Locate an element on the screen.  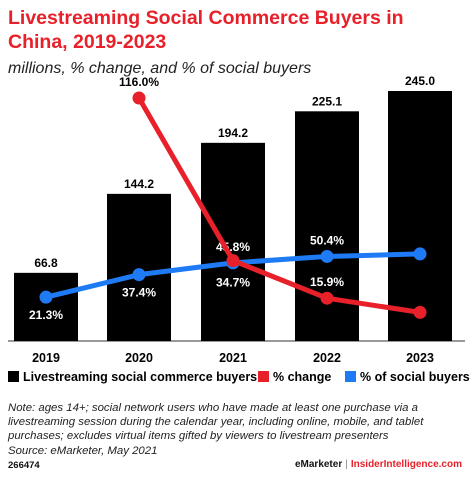
pct-change-data-label: 8.8% is located at coordinates (420, 296).